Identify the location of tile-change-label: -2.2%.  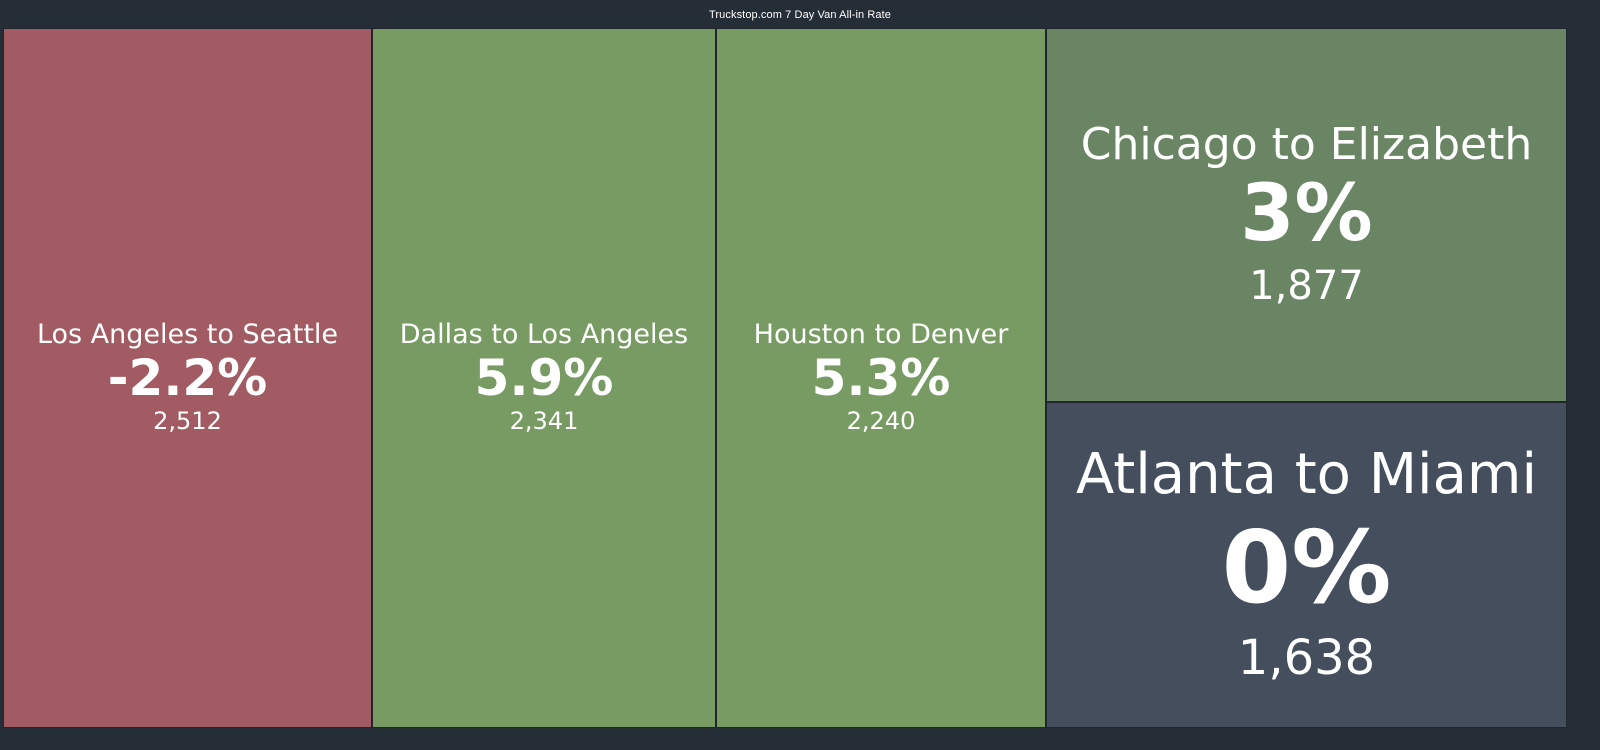
(187, 377).